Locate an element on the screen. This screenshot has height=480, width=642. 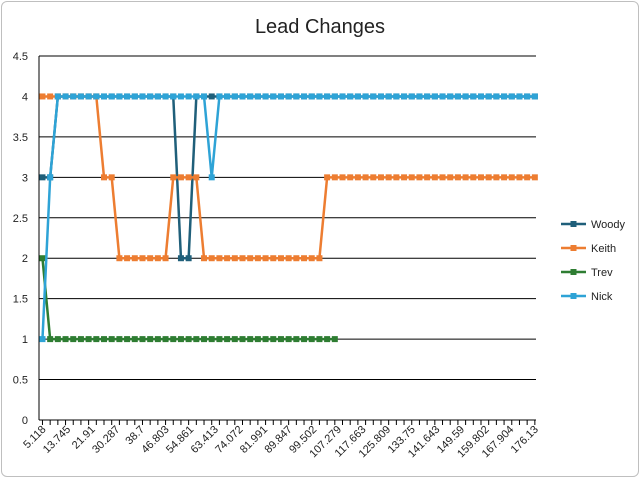
legend-marker-trev is located at coordinates (573, 272).